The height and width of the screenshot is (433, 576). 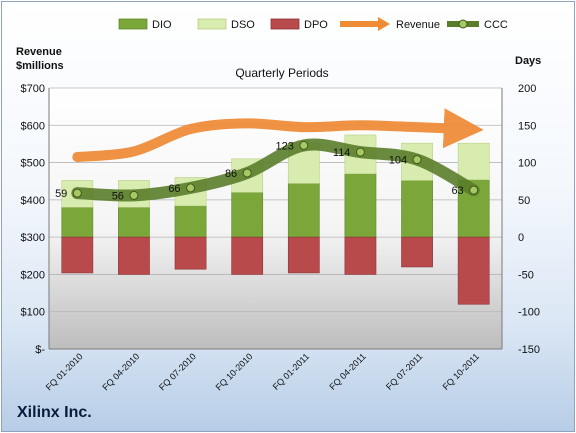 I want to click on legend-label-dpo: DPO, so click(x=316, y=25).